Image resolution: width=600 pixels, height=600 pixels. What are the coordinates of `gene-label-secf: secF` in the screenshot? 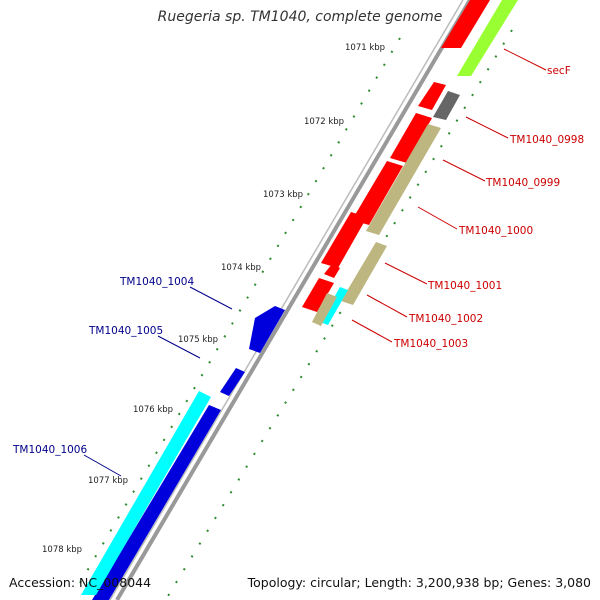 It's located at (559, 71).